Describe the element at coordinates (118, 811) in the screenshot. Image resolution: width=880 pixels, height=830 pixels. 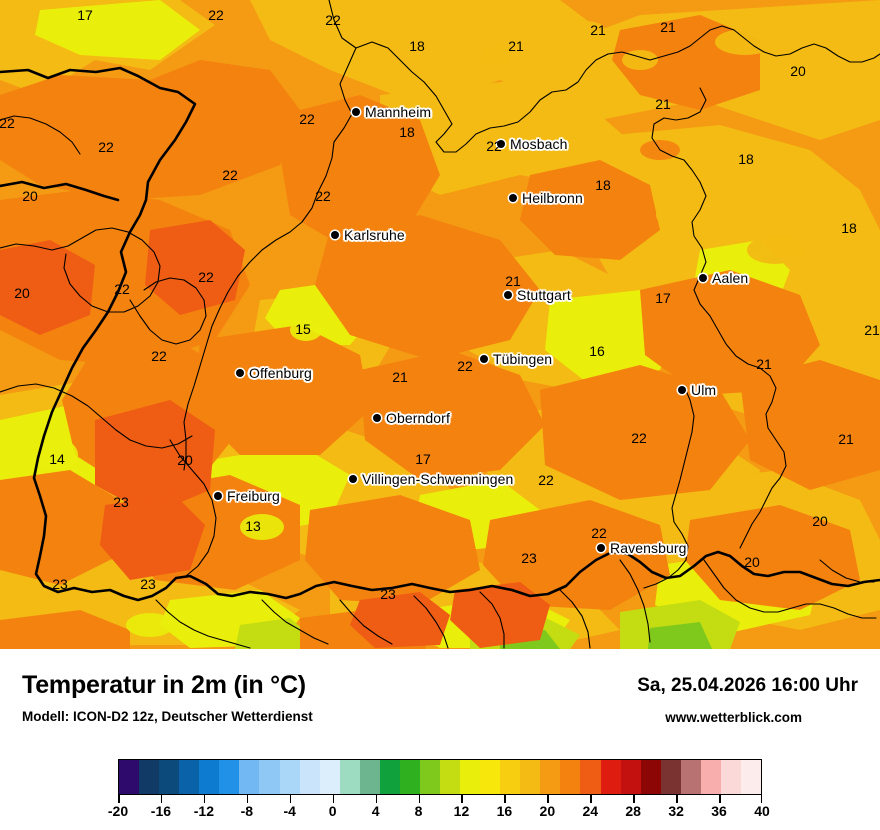
I see `colorbar-tick-label: -20` at that location.